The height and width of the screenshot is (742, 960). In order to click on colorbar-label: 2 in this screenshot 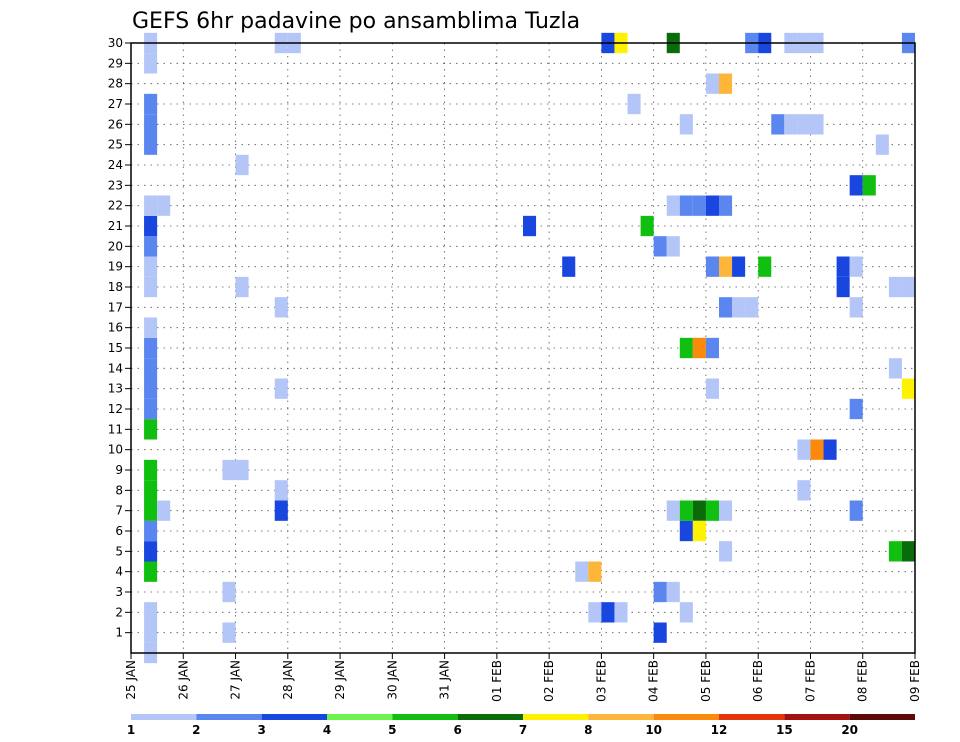, I will do `click(196, 730)`.